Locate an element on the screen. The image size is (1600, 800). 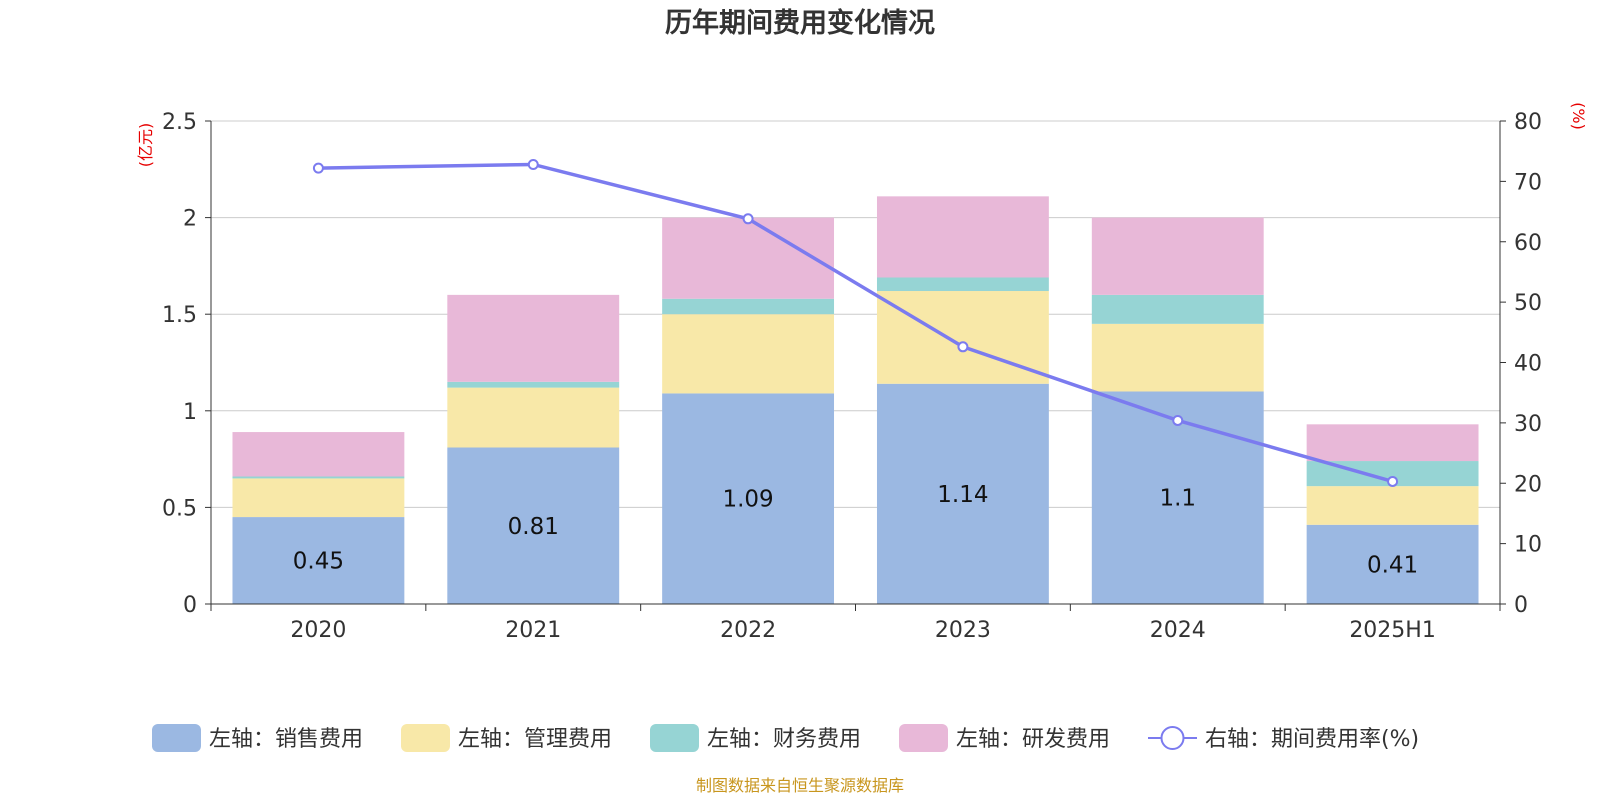
left-axis-unit: (亿元) is located at coordinates (145, 145).